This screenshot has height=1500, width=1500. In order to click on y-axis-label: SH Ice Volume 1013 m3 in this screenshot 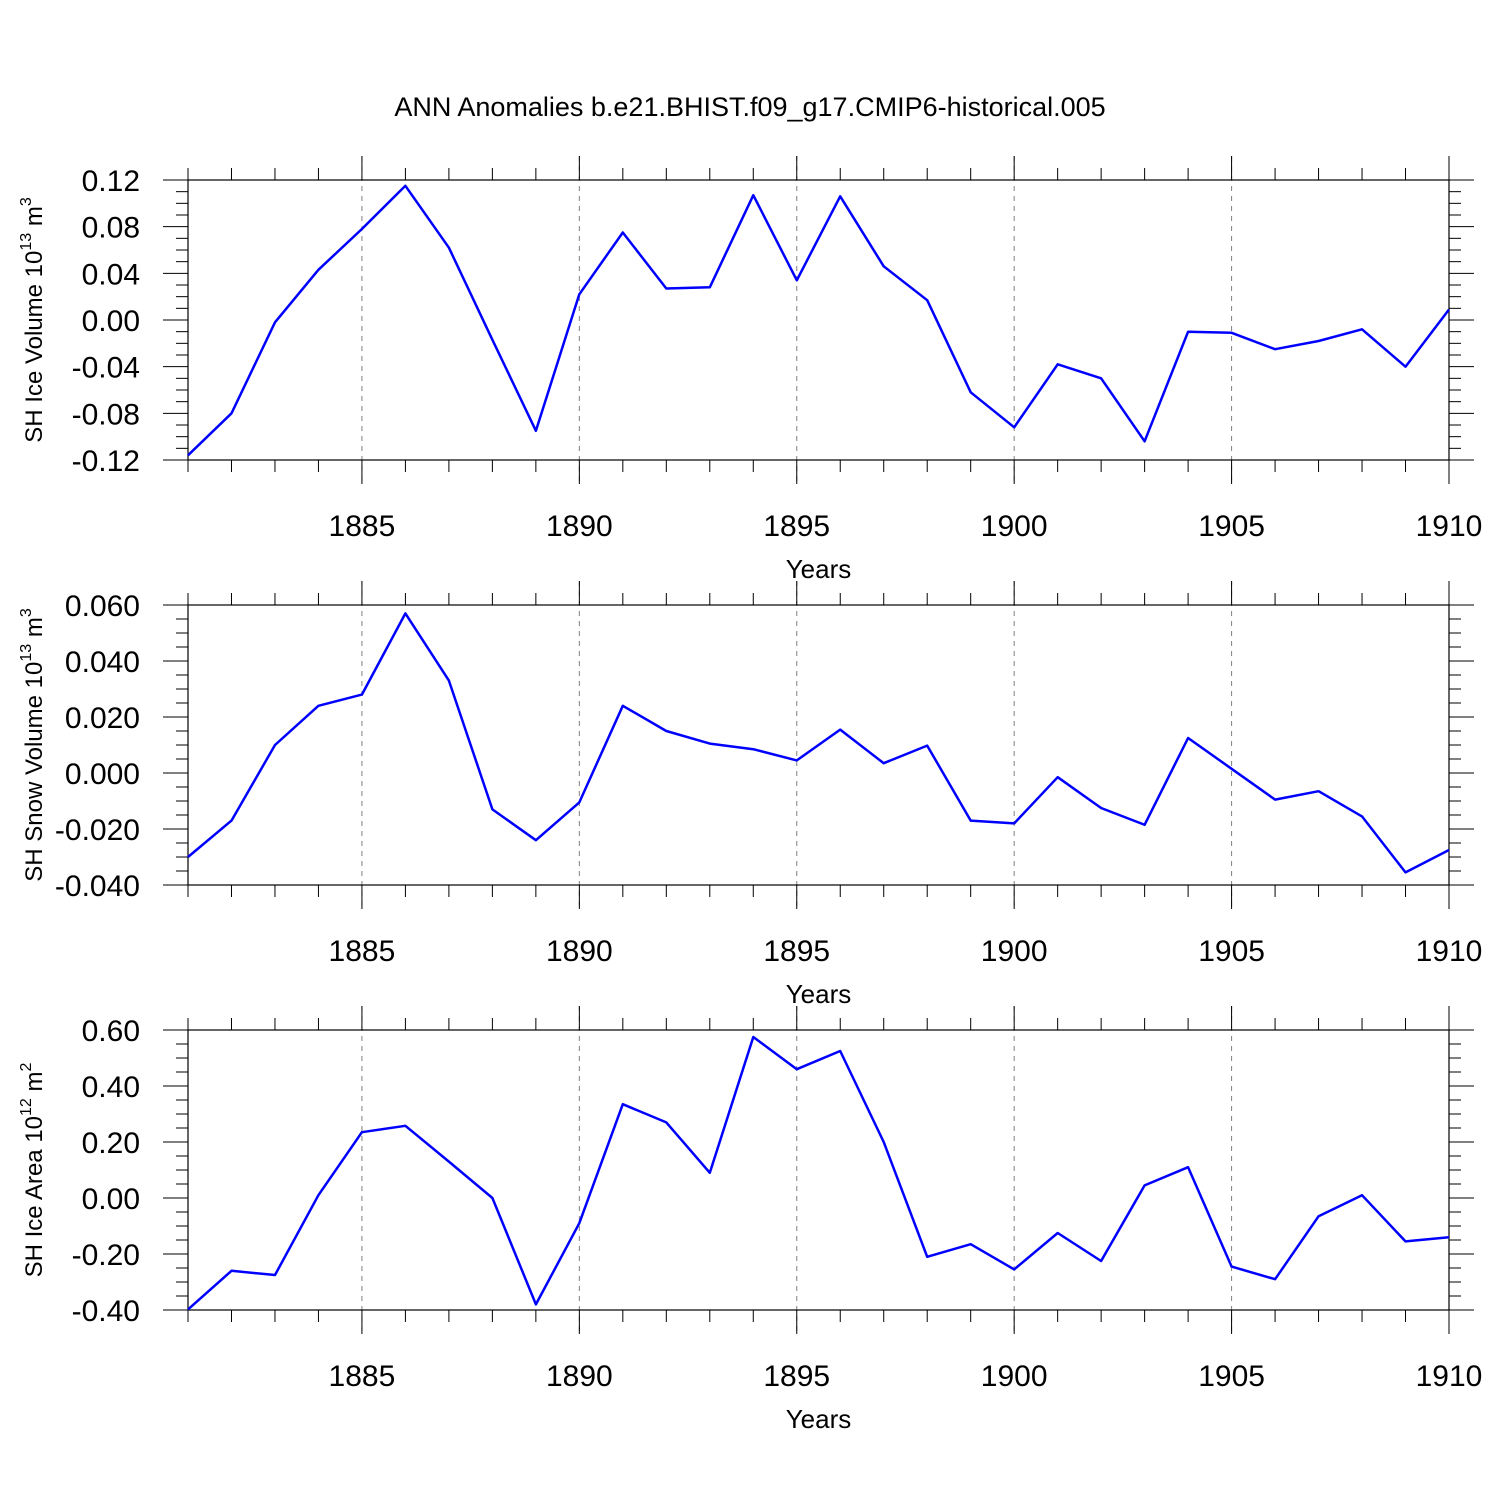, I will do `click(33, 320)`.